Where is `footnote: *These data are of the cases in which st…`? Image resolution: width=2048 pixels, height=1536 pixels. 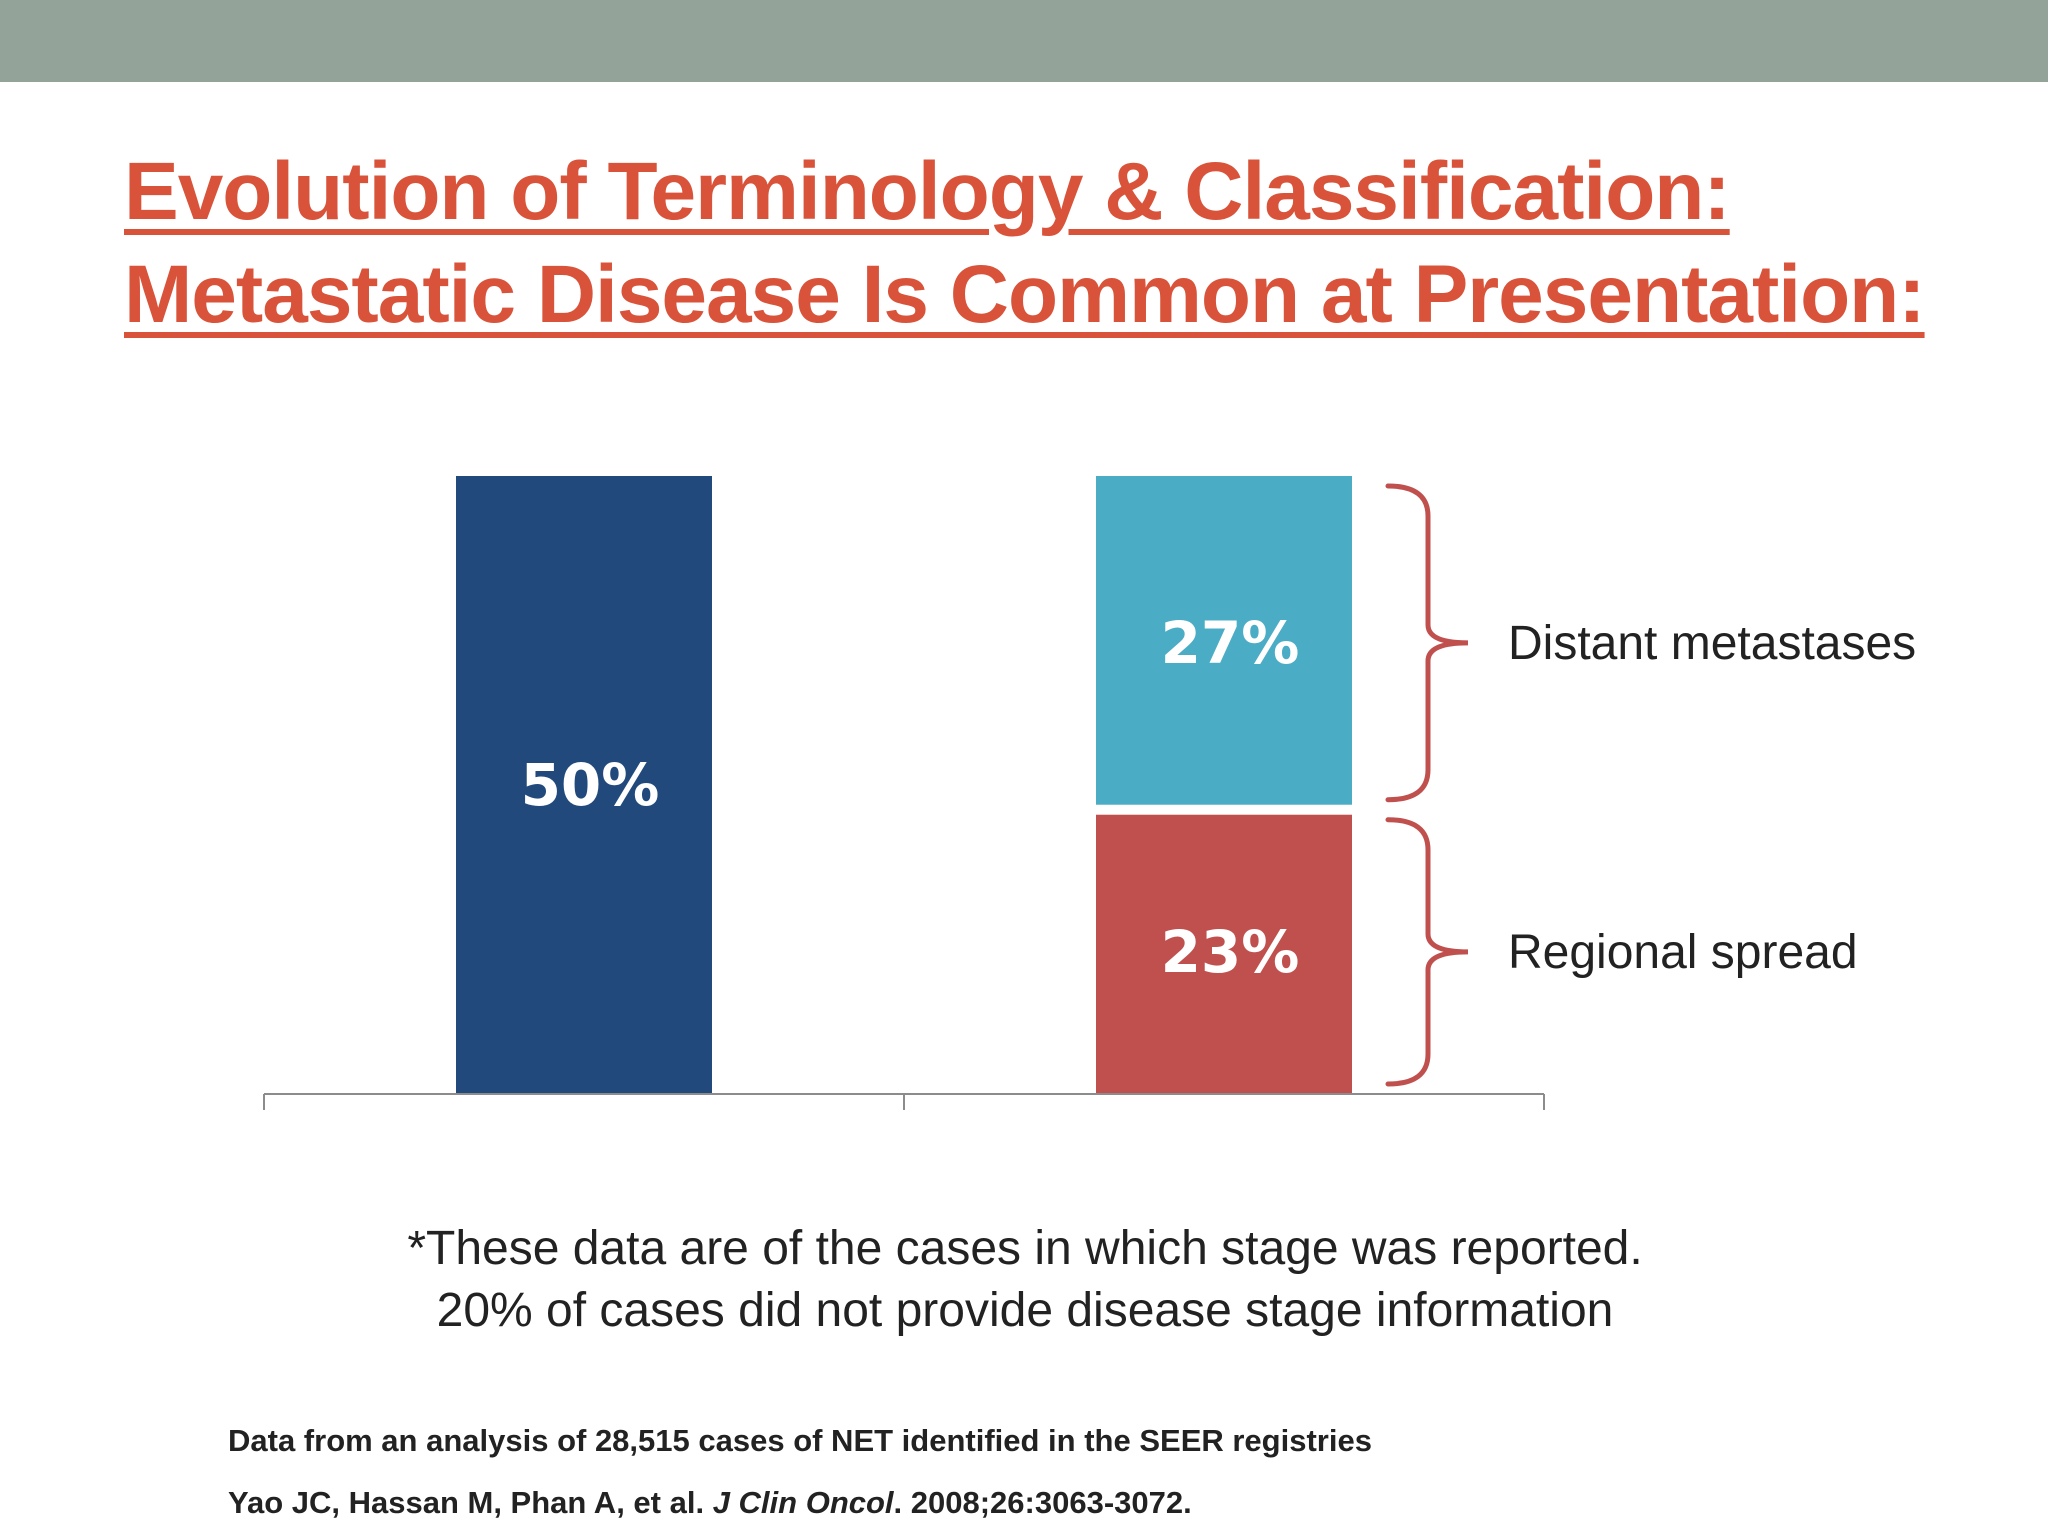
footnote: *These data are of the cases in which st… is located at coordinates (1025, 1280).